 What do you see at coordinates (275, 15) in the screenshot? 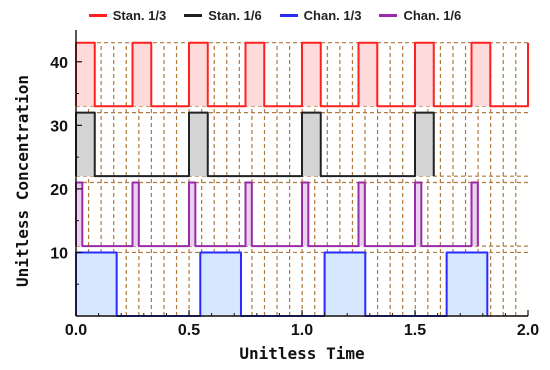
I see `chart-legend: Stan. 1/3 Stan. 1/6 Chan. 1/3 Chan. 1/6` at bounding box center [275, 15].